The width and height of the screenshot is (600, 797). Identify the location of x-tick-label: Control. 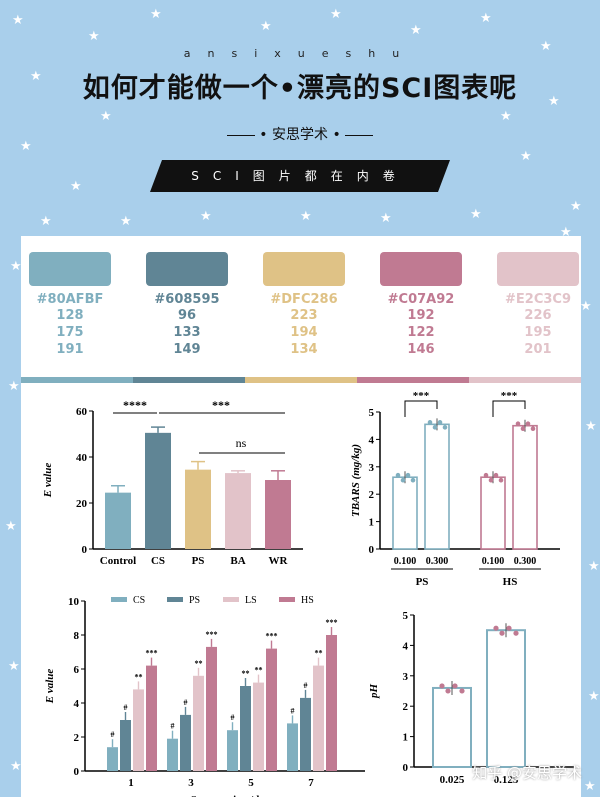
(118, 561).